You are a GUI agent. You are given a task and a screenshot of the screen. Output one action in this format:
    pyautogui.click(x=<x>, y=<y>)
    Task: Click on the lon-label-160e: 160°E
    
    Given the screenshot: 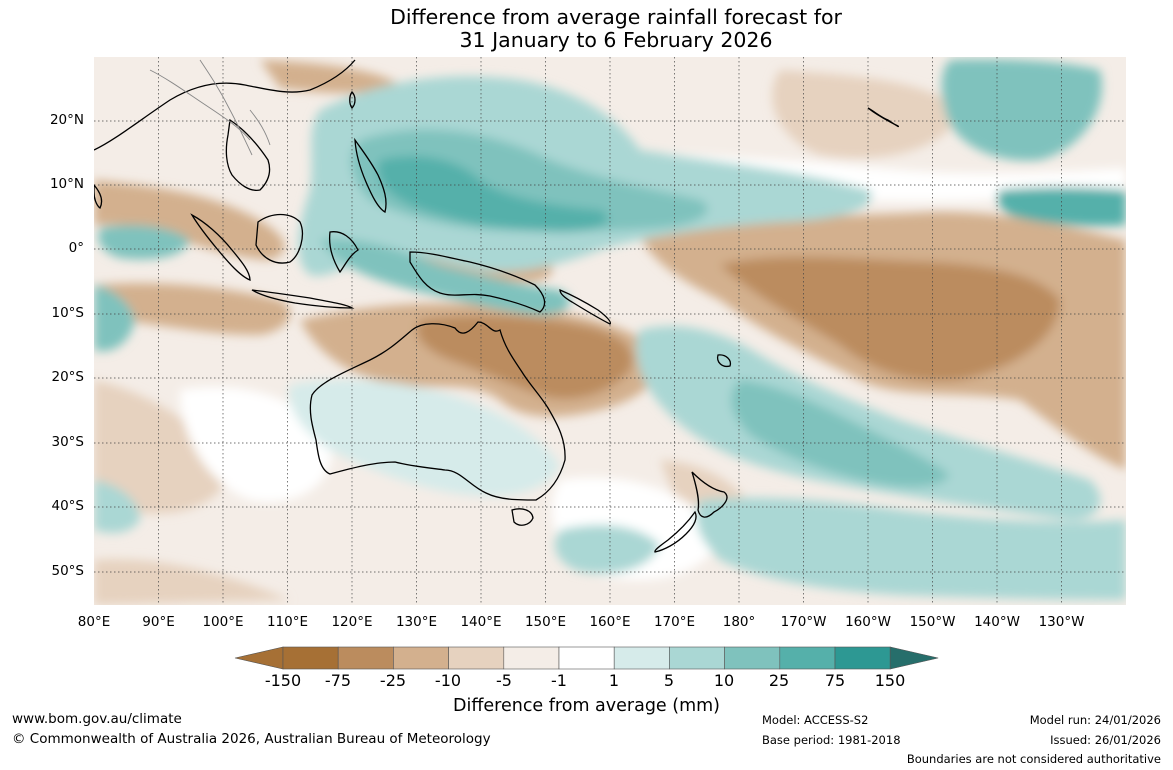 What is the action you would take?
    pyautogui.click(x=610, y=622)
    